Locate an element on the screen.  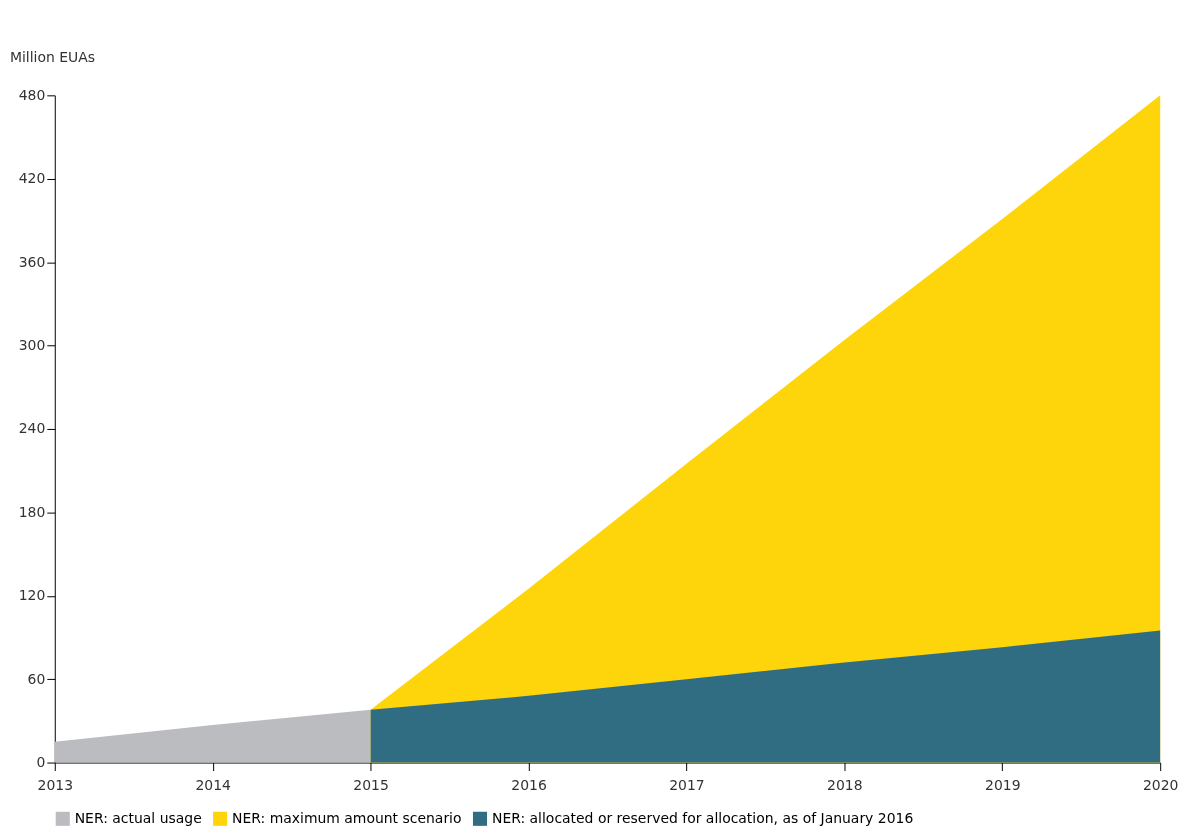
y-tick-label: 300 is located at coordinates (32, 345).